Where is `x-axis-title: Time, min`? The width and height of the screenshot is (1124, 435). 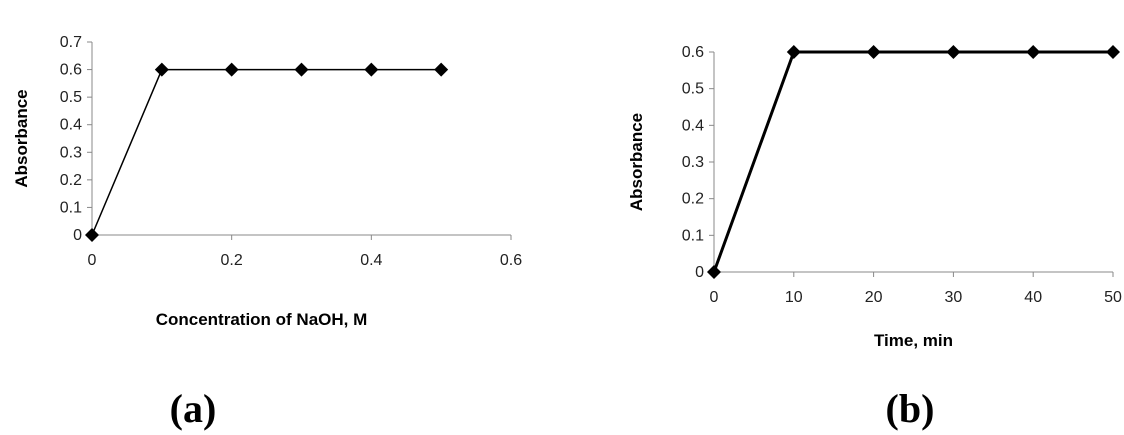 x-axis-title: Time, min is located at coordinates (913, 340).